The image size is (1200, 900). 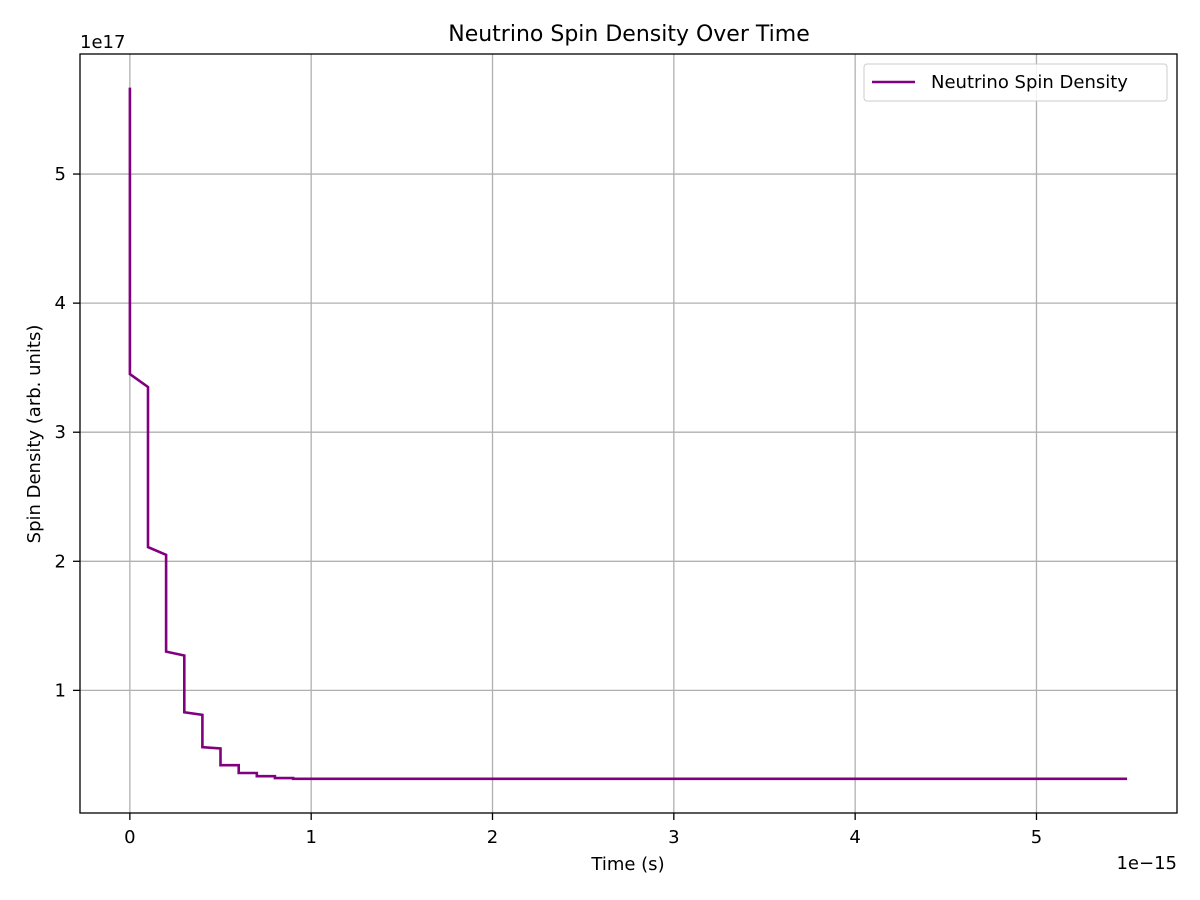 What do you see at coordinates (60, 303) in the screenshot?
I see `y-tick-label: 4` at bounding box center [60, 303].